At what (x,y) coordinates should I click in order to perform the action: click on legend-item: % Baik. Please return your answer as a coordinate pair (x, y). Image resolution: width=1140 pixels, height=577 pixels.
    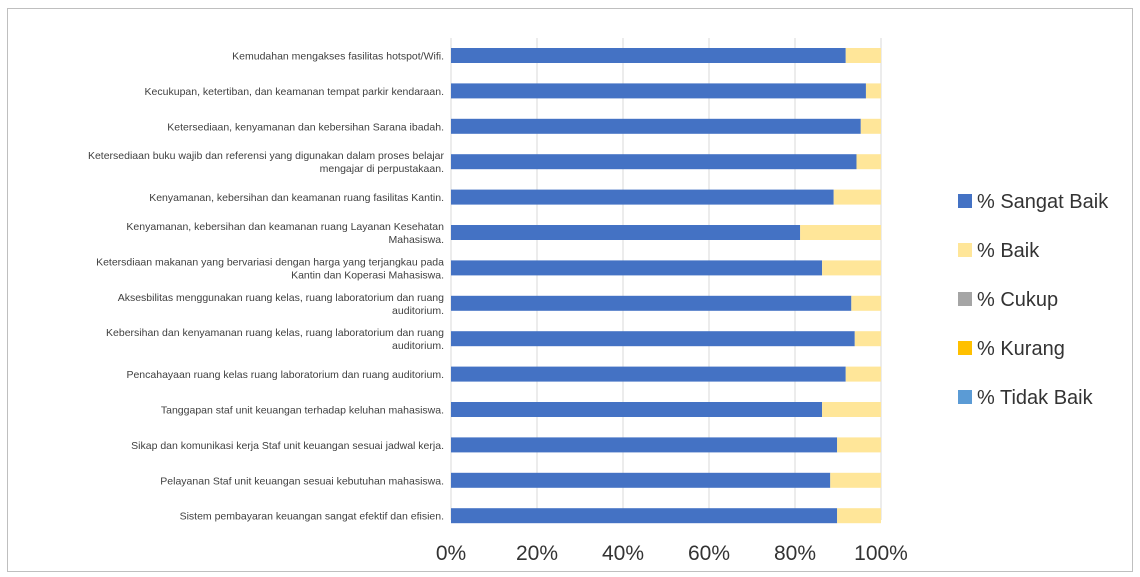
    Looking at the image, I should click on (999, 251).